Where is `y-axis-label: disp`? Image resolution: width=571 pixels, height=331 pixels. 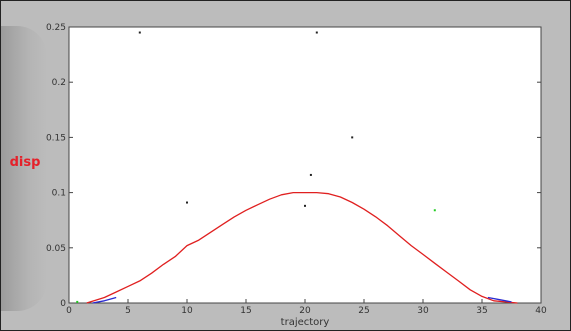
y-axis-label: disp is located at coordinates (25, 162).